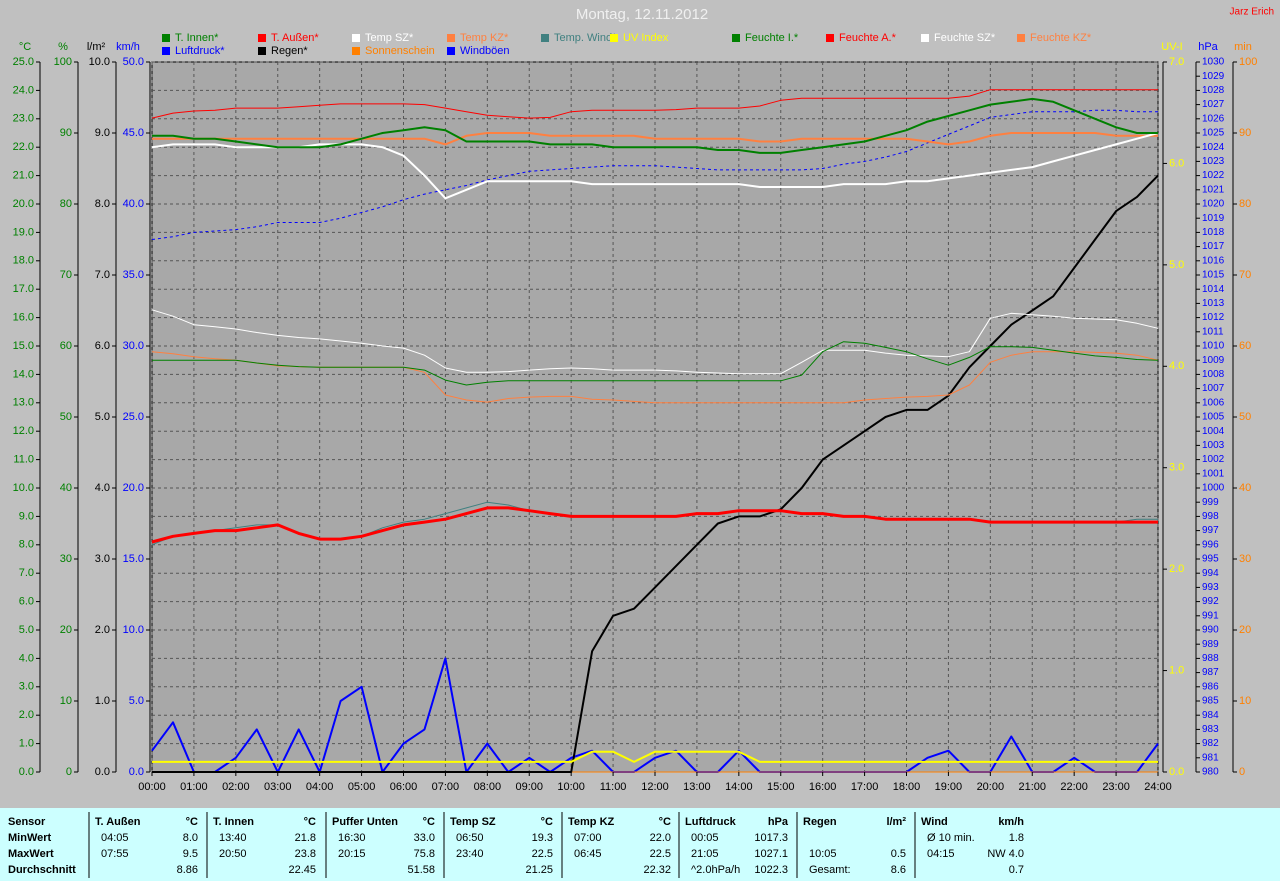  What do you see at coordinates (63, 47) in the screenshot?
I see `axis-title: %` at bounding box center [63, 47].